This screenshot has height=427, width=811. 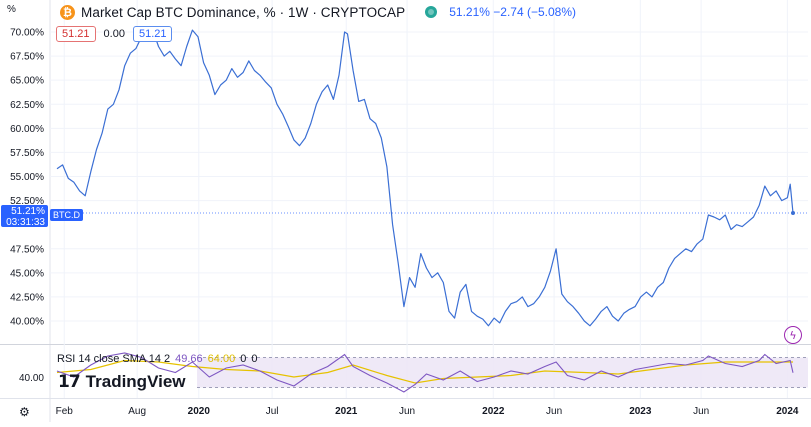 I want to click on y-tick-label: 70.00%, so click(x=27, y=33).